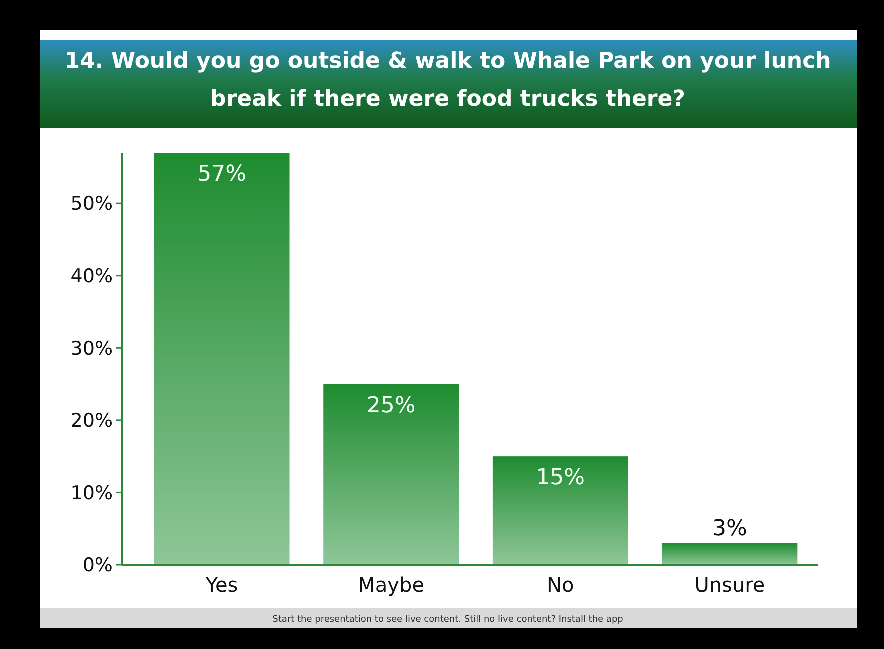 This screenshot has height=649, width=884. What do you see at coordinates (91, 204) in the screenshot?
I see `y-tick-label: 50%` at bounding box center [91, 204].